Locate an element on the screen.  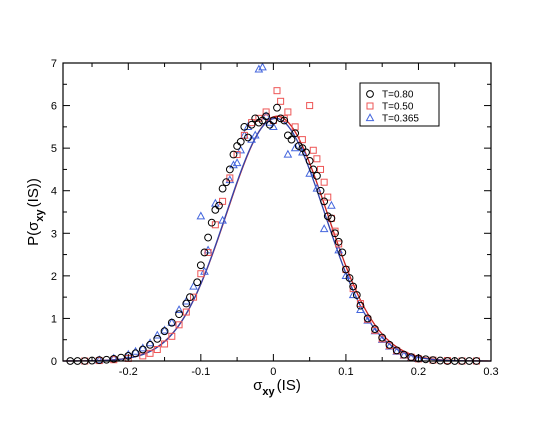
y-tick-label: 2 is located at coordinates (54, 277).